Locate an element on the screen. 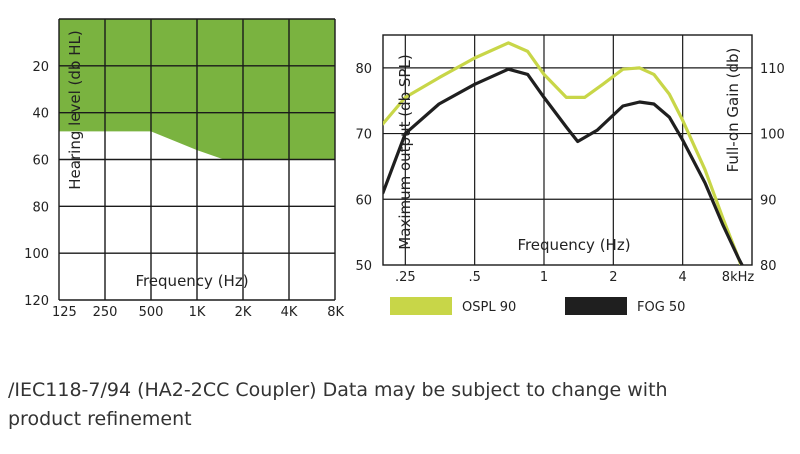  legend: OSPL 90 FOG 50 is located at coordinates (537, 306).